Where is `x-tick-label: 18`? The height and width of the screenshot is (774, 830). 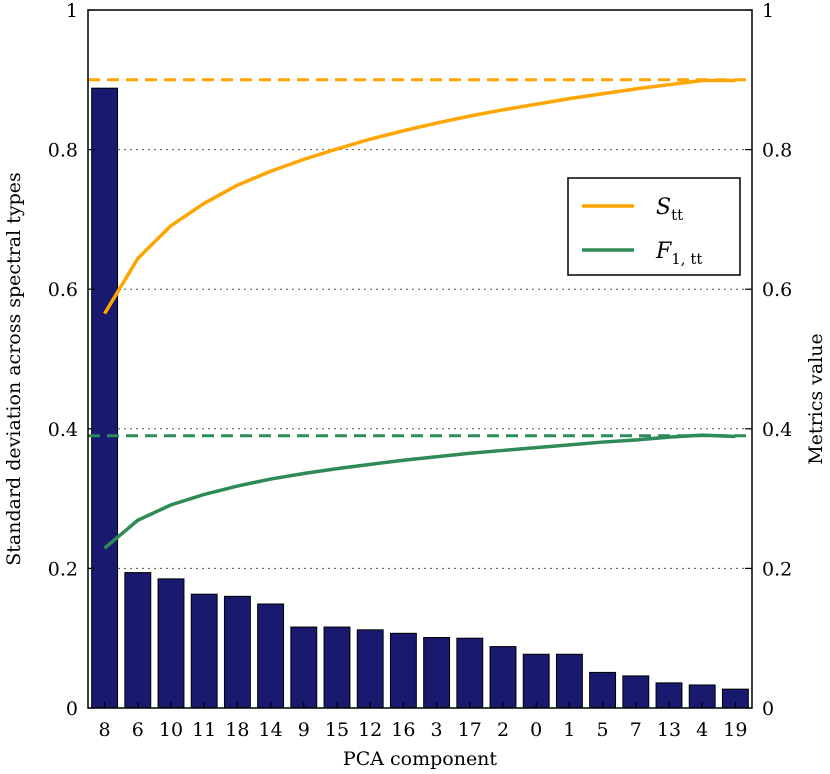 x-tick-label: 18 is located at coordinates (237, 730).